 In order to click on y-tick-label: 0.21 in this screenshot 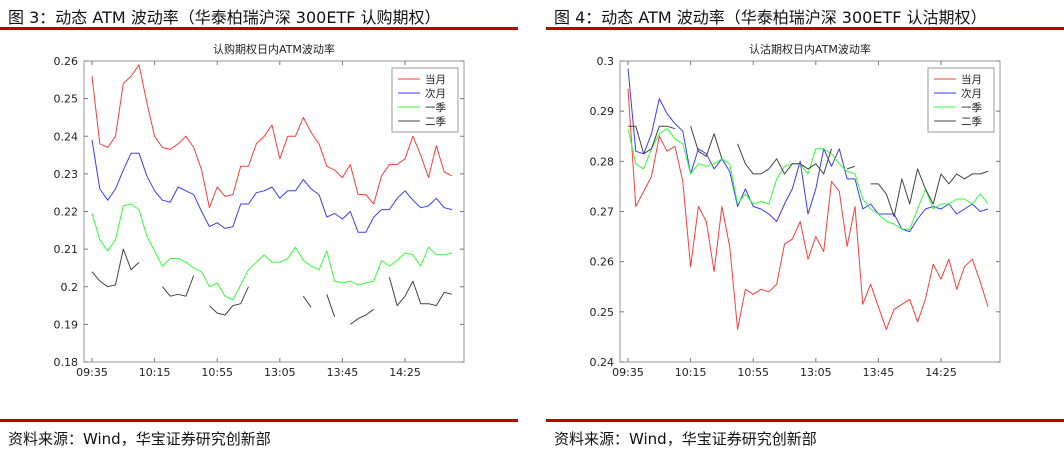, I will do `click(66, 249)`.